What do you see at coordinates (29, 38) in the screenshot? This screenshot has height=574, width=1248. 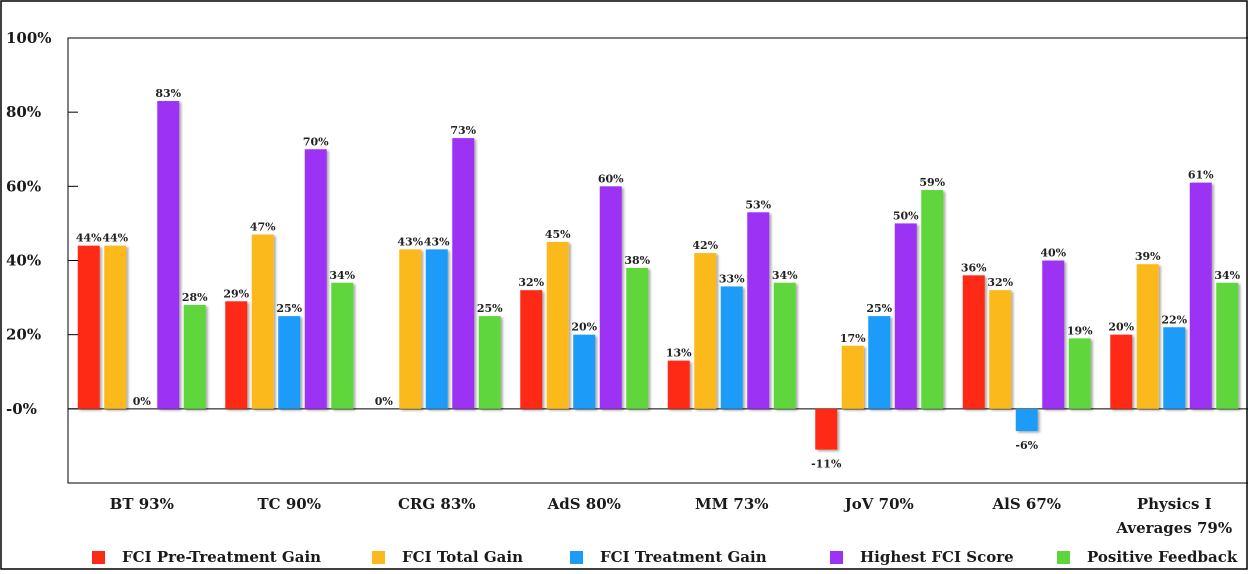 I see `y-tick-label: 100%` at bounding box center [29, 38].